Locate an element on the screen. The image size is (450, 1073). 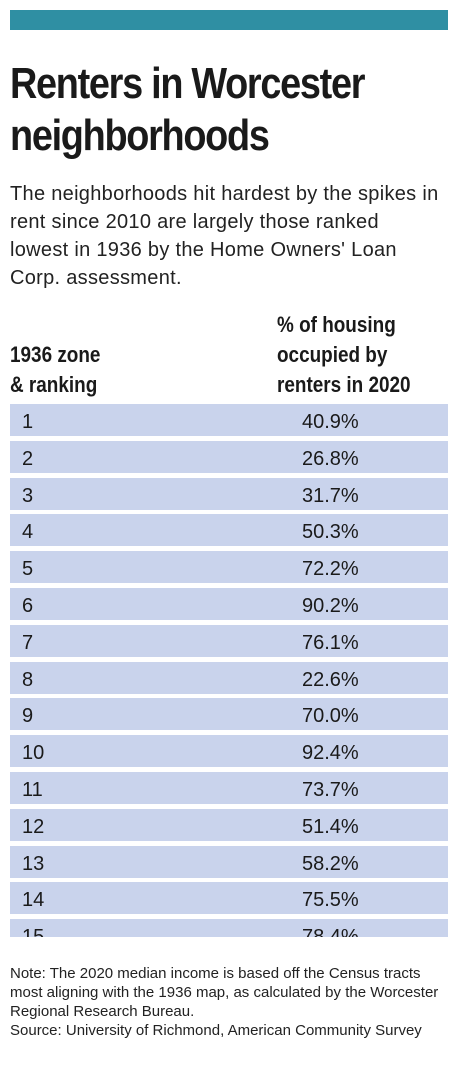
percent-cell: 92.4% is located at coordinates (330, 753).